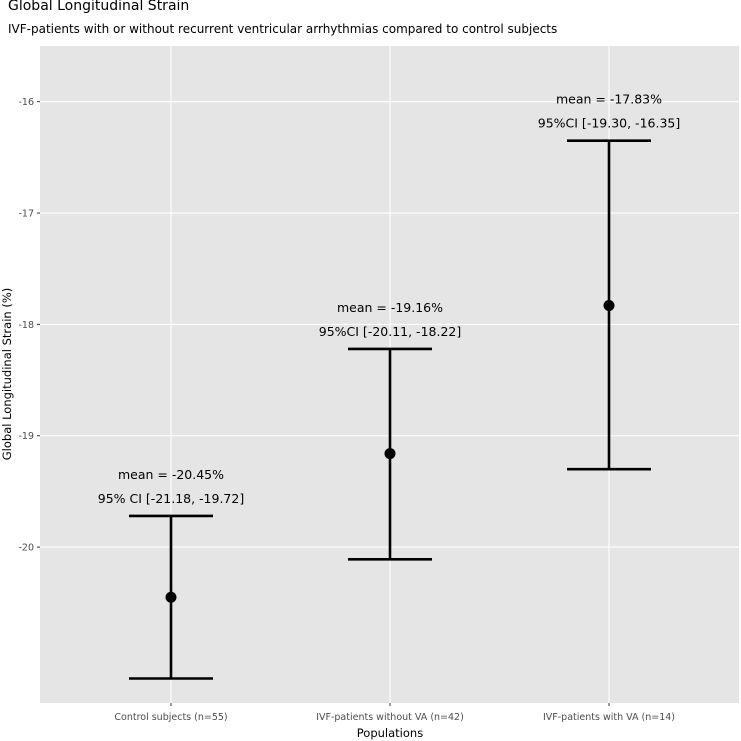 This screenshot has width=741, height=741. I want to click on y-tick-label: -17, so click(26, 214).